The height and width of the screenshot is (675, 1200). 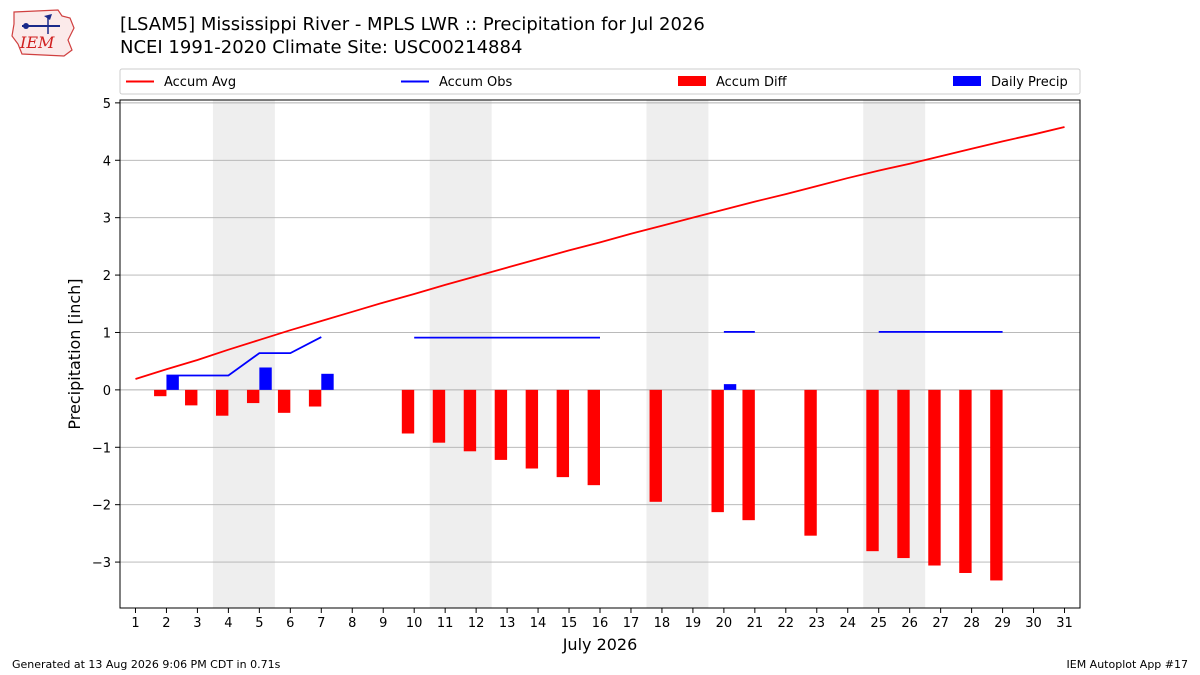 I want to click on y-tick-label: 1, so click(x=107, y=333).